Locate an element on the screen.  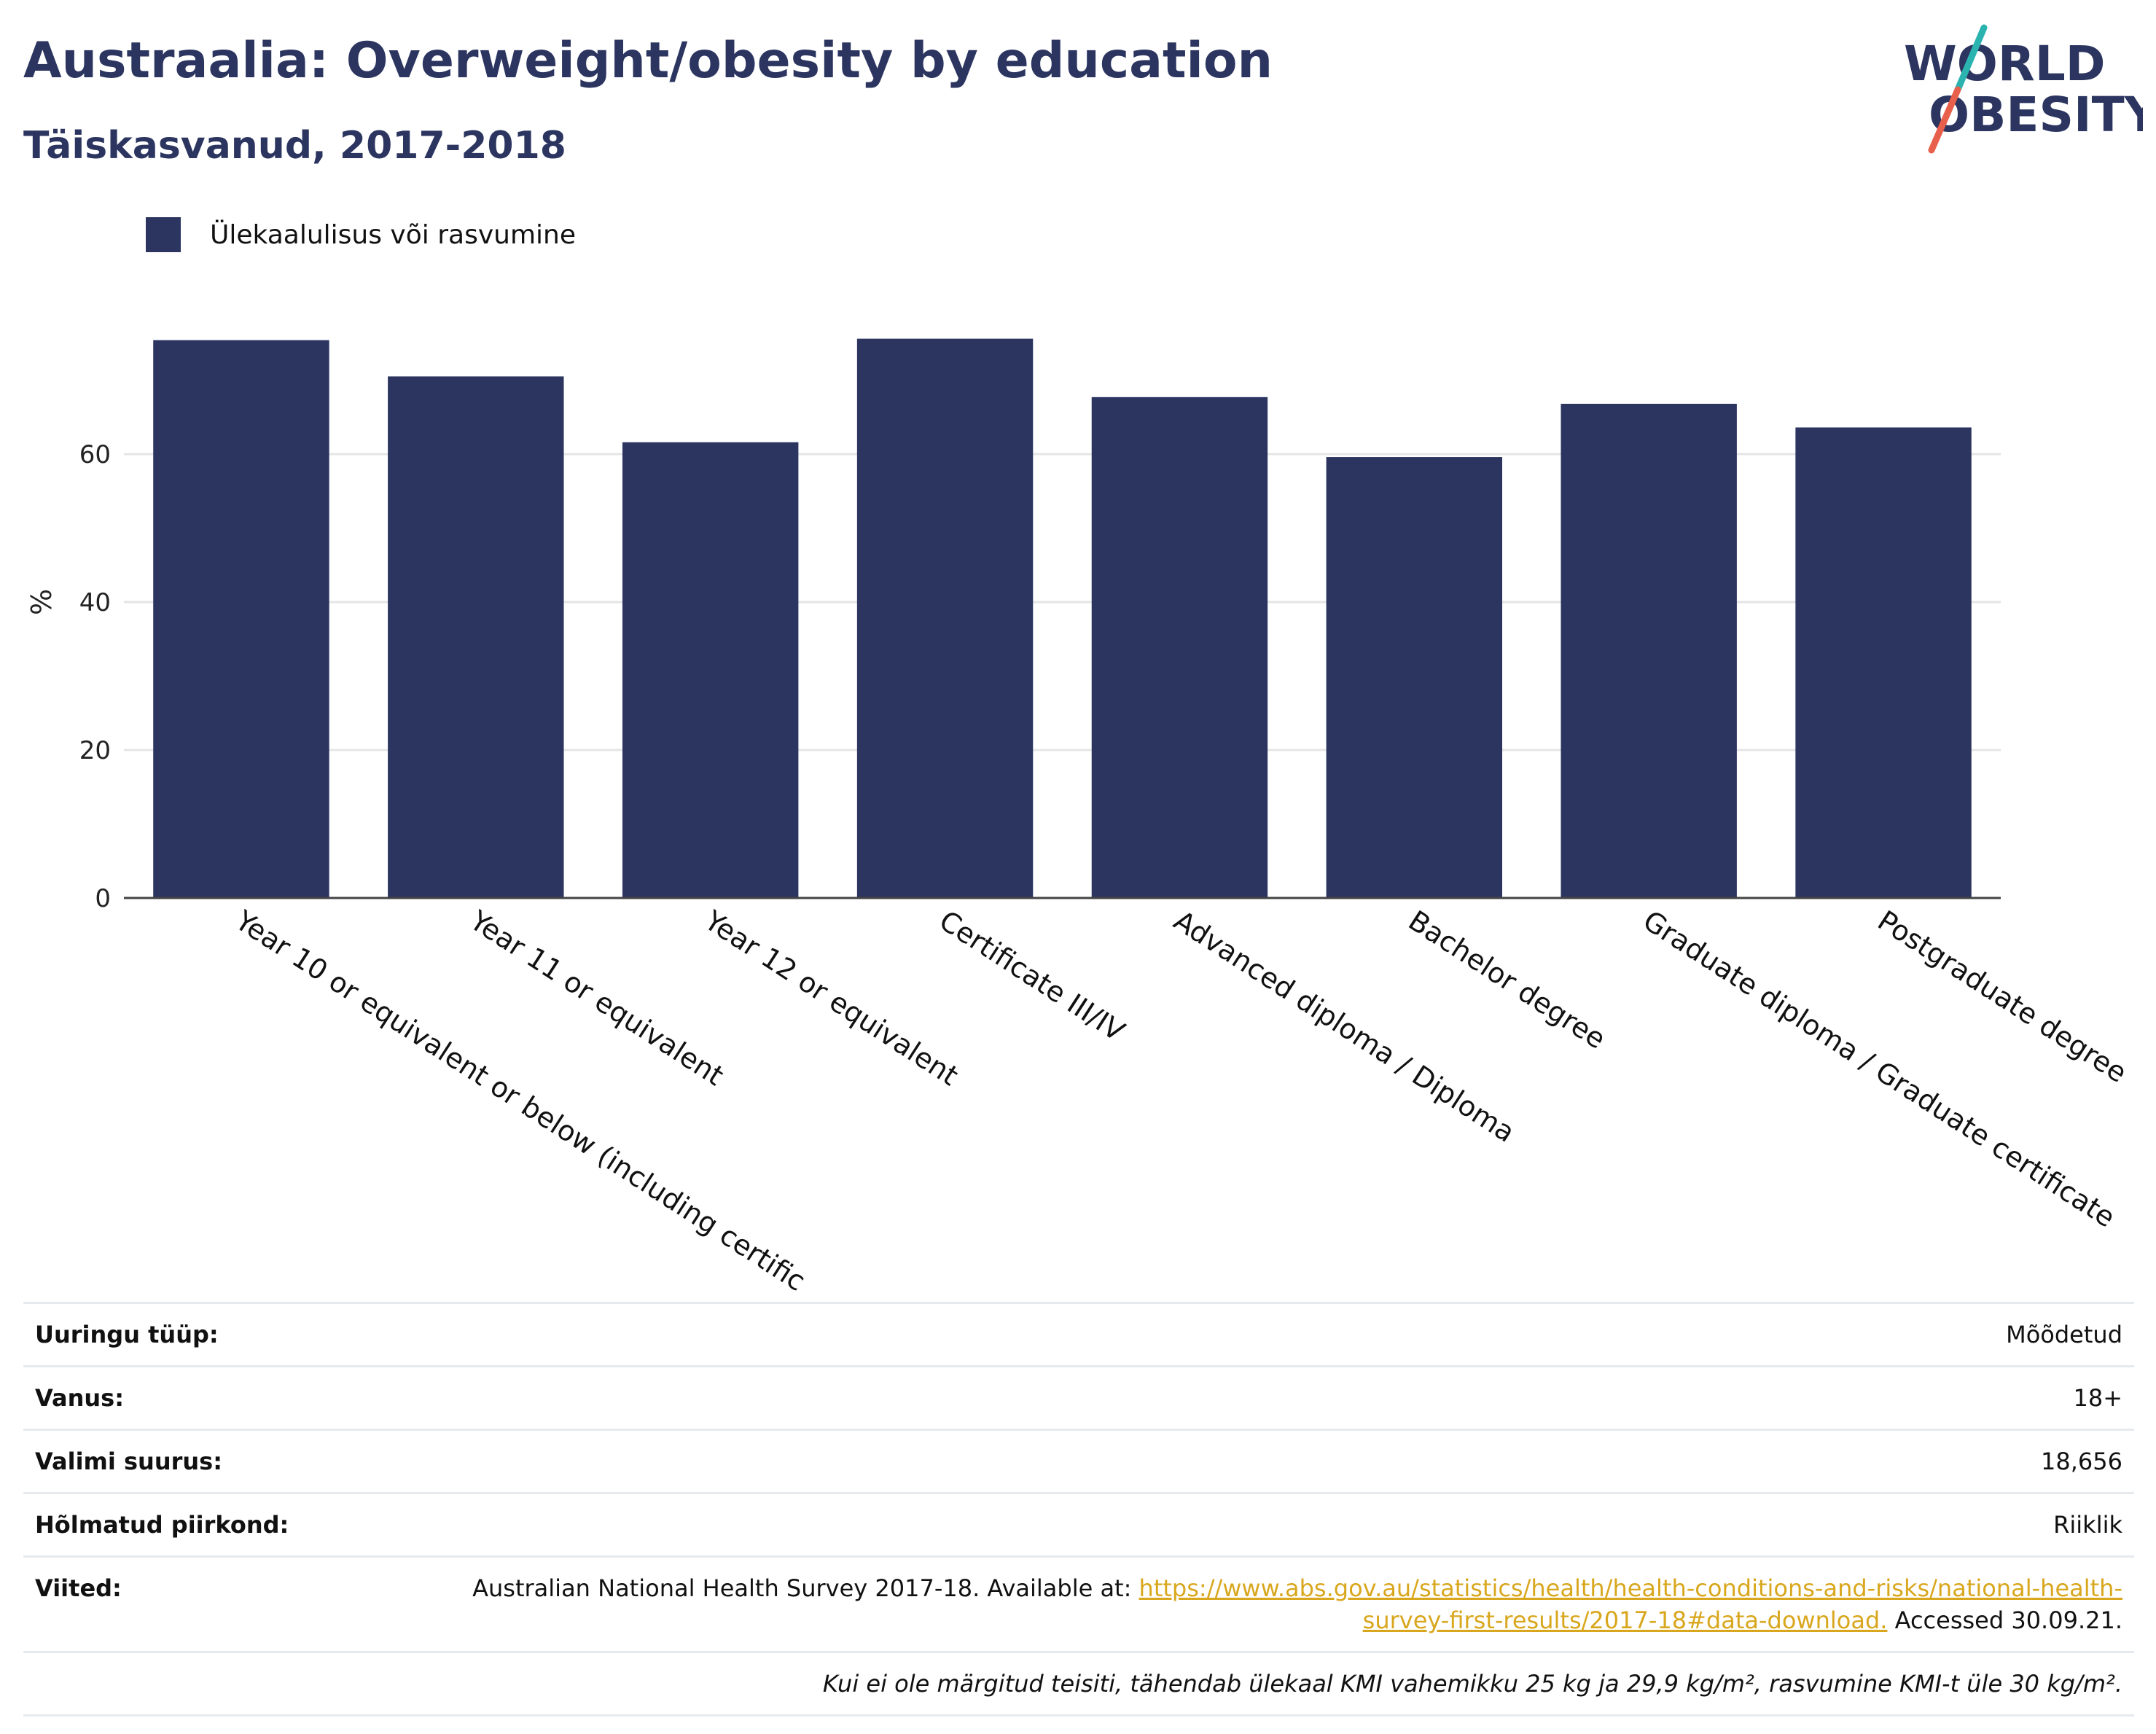
references-suffix: Accessed 30.09.21. is located at coordinates (2004, 1620).